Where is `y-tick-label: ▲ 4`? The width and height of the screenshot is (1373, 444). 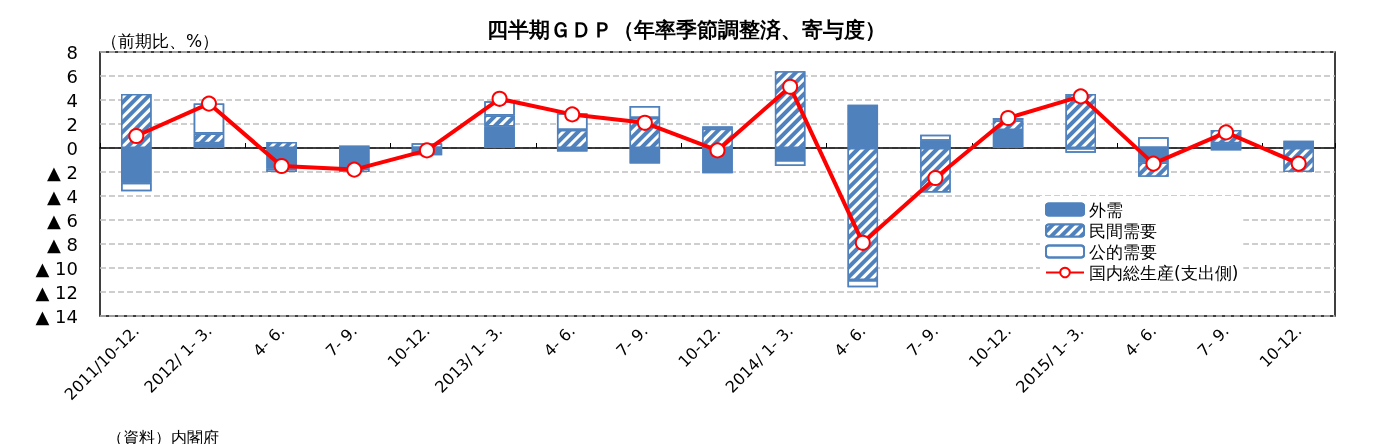
y-tick-label: ▲ 4 is located at coordinates (62, 196).